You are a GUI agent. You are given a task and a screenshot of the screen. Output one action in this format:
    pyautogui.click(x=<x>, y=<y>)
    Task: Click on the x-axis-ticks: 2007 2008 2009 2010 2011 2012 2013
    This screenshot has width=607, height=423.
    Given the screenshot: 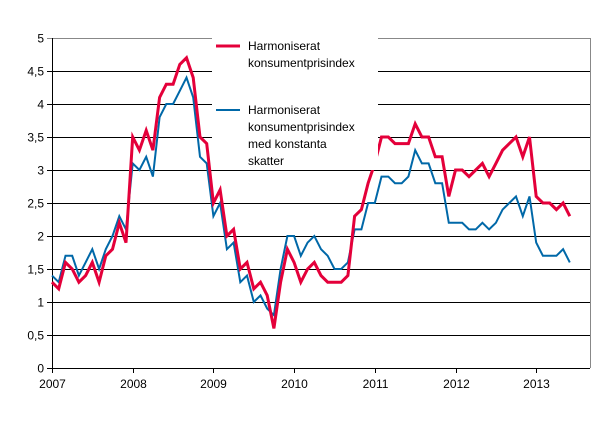 What is the action you would take?
    pyautogui.click(x=294, y=379)
    